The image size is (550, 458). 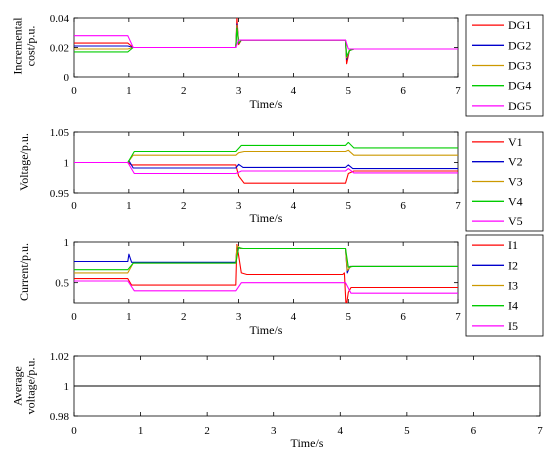 I want to click on y-axis-label-line: Current/p.u., so click(x=24, y=272).